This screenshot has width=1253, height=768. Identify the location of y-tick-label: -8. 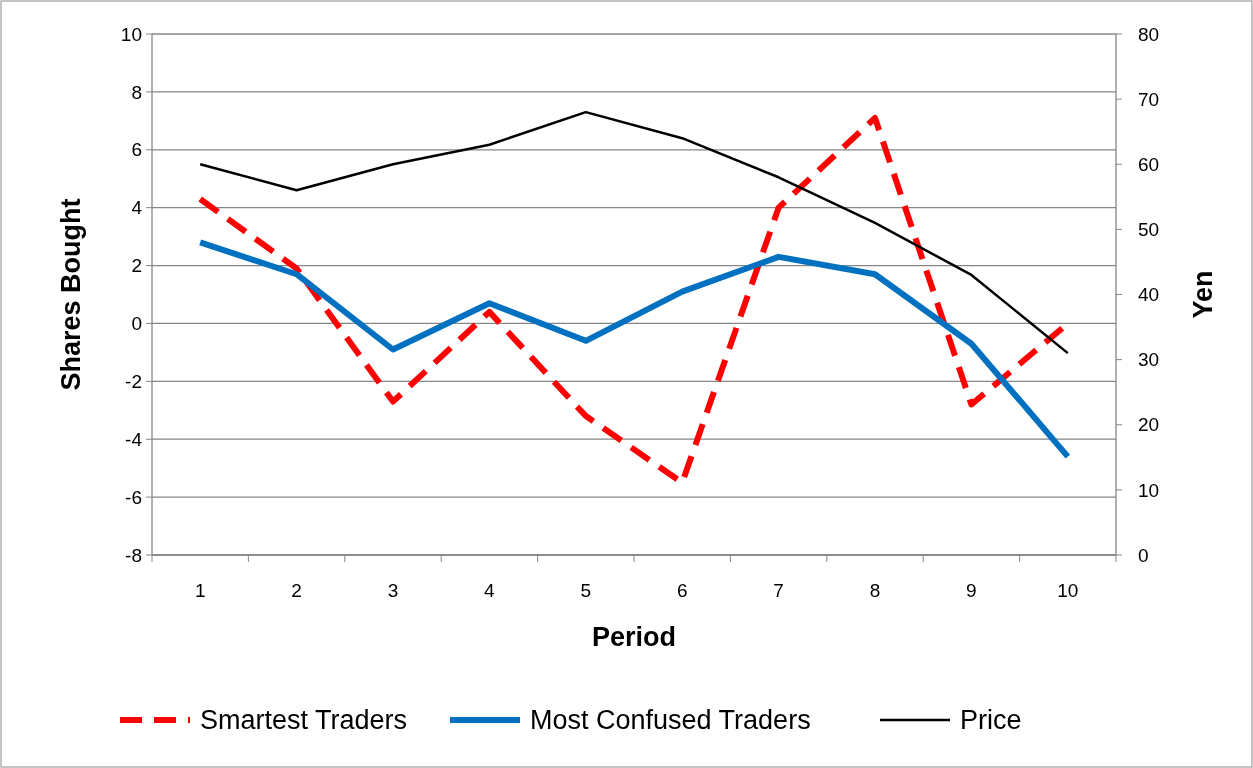
(133, 555).